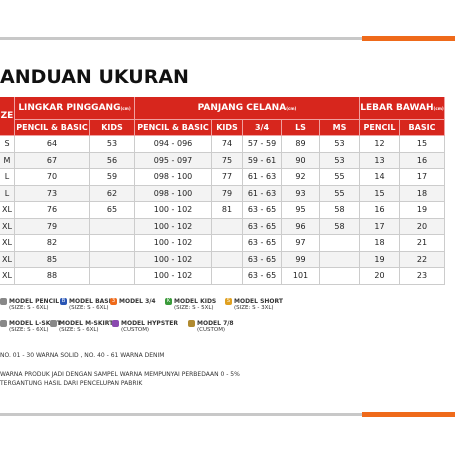 This screenshot has height=455, width=455. What do you see at coordinates (422, 276) in the screenshot?
I see `table-cell: 23` at bounding box center [422, 276].